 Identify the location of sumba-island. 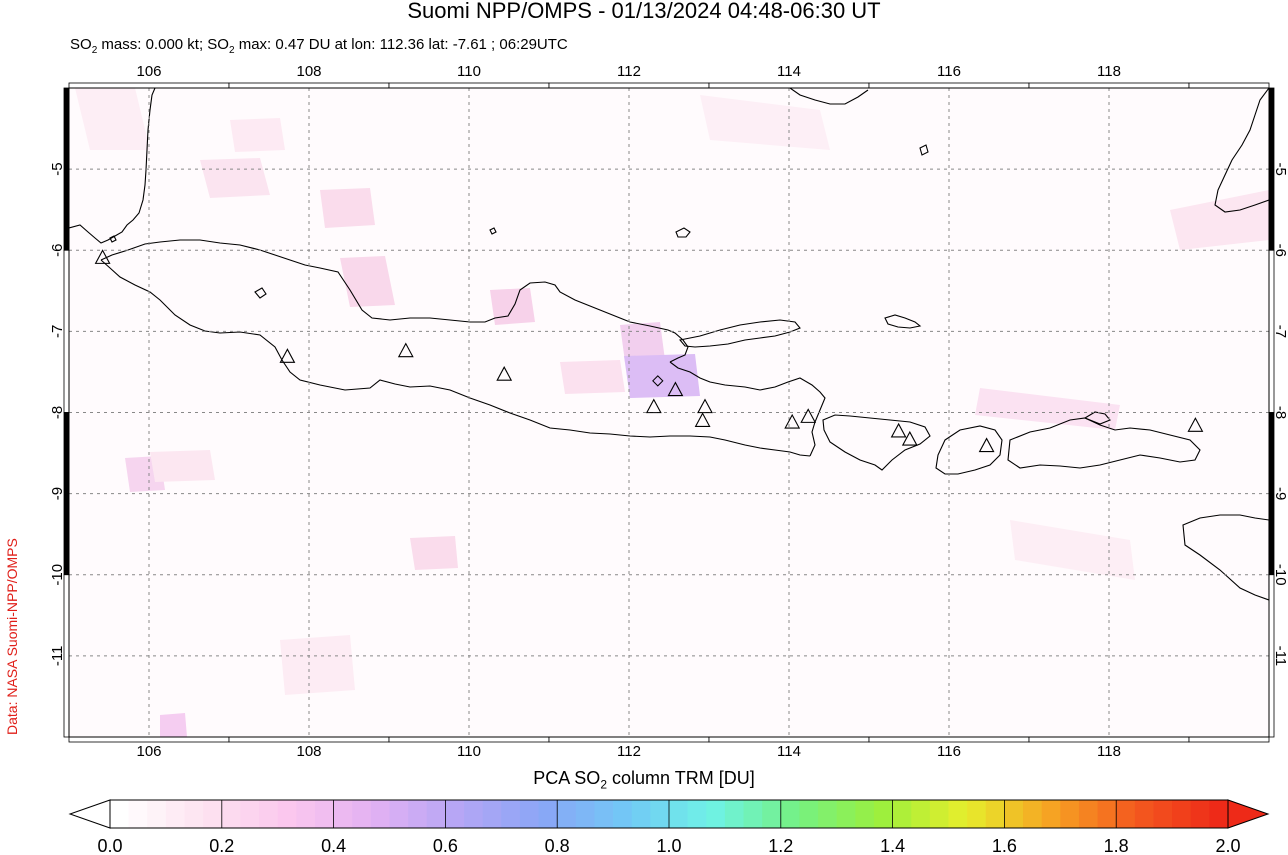
(1225, 557).